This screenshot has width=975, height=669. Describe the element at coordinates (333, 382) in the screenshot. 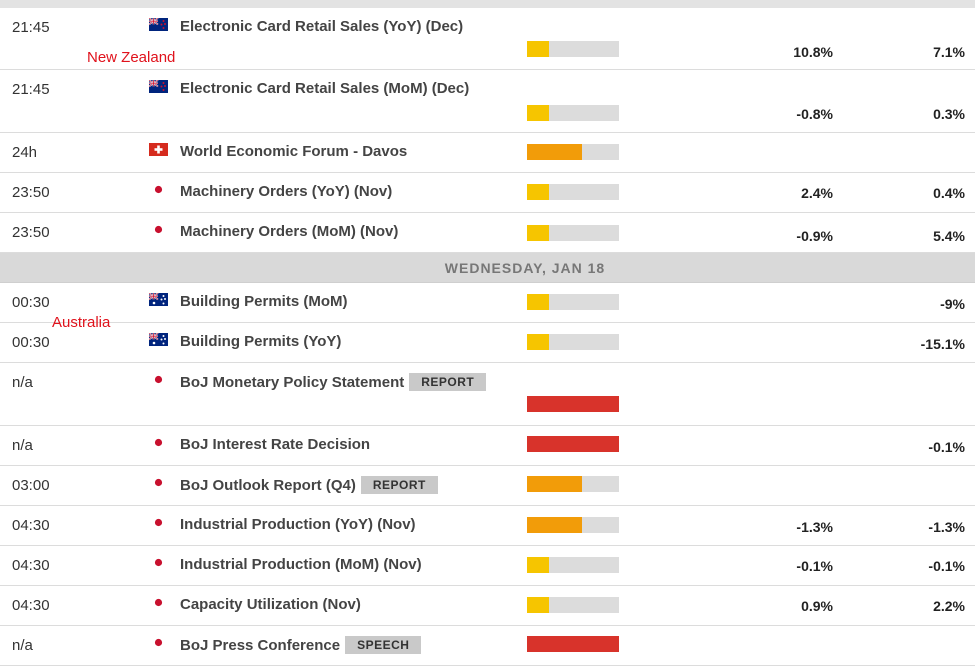

I see `event-name: BoJ Monetary Policy Statement REPORT` at that location.